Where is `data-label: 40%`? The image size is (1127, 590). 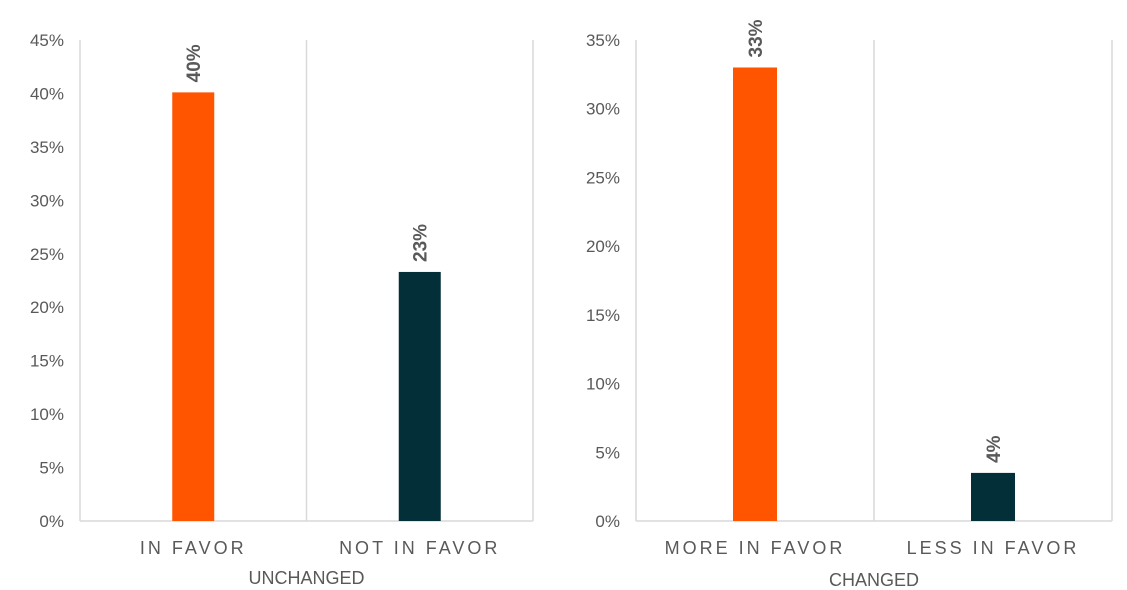
data-label: 40% is located at coordinates (194, 63).